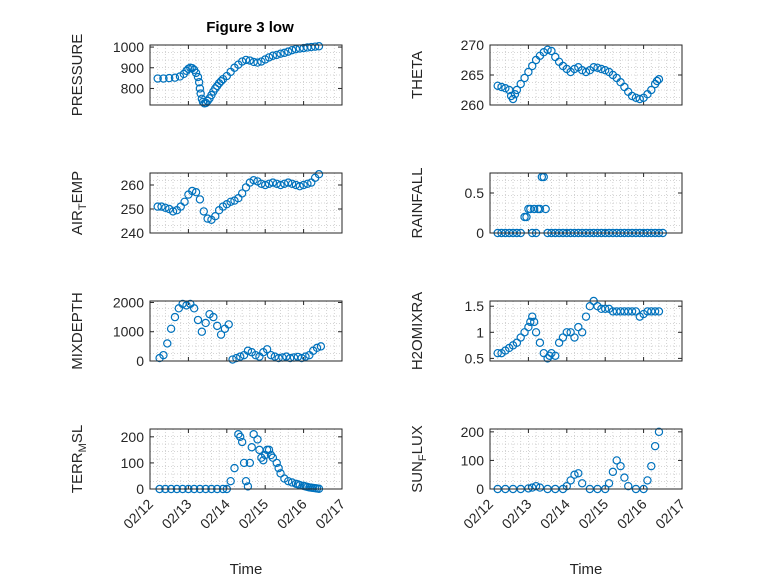 The height and width of the screenshot is (583, 778). What do you see at coordinates (292, 514) in the screenshot?
I see `x-tick-label: 02/16` at bounding box center [292, 514].